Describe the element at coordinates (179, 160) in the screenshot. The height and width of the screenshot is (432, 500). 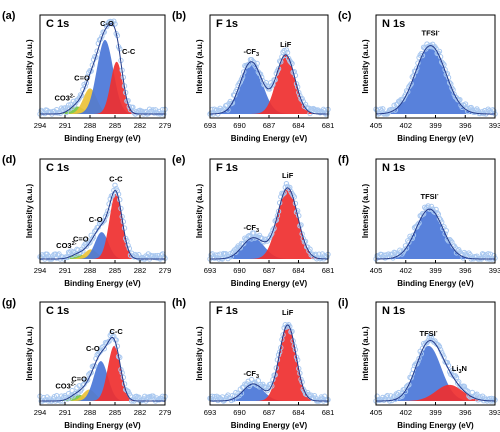
I see `panel-letter-e: (e)` at that location.